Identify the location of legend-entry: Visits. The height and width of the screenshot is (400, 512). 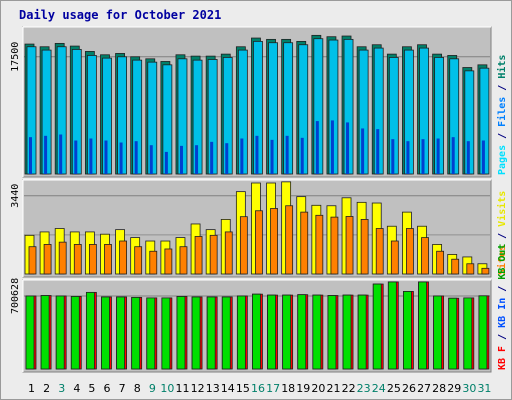
(502, 209).